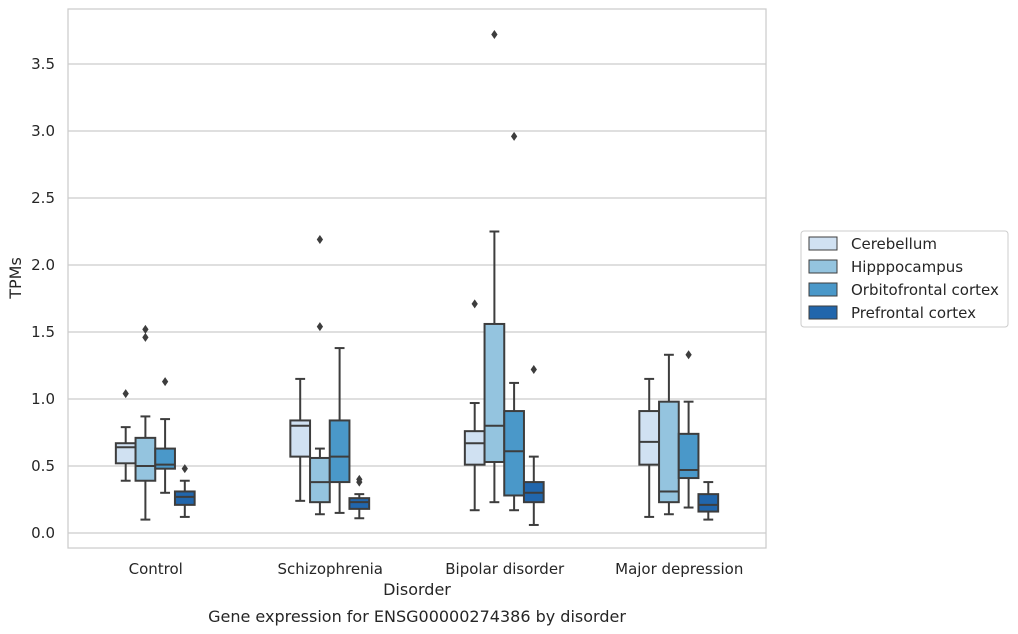  I want to click on y-tick-label: 1.5, so click(43, 332).